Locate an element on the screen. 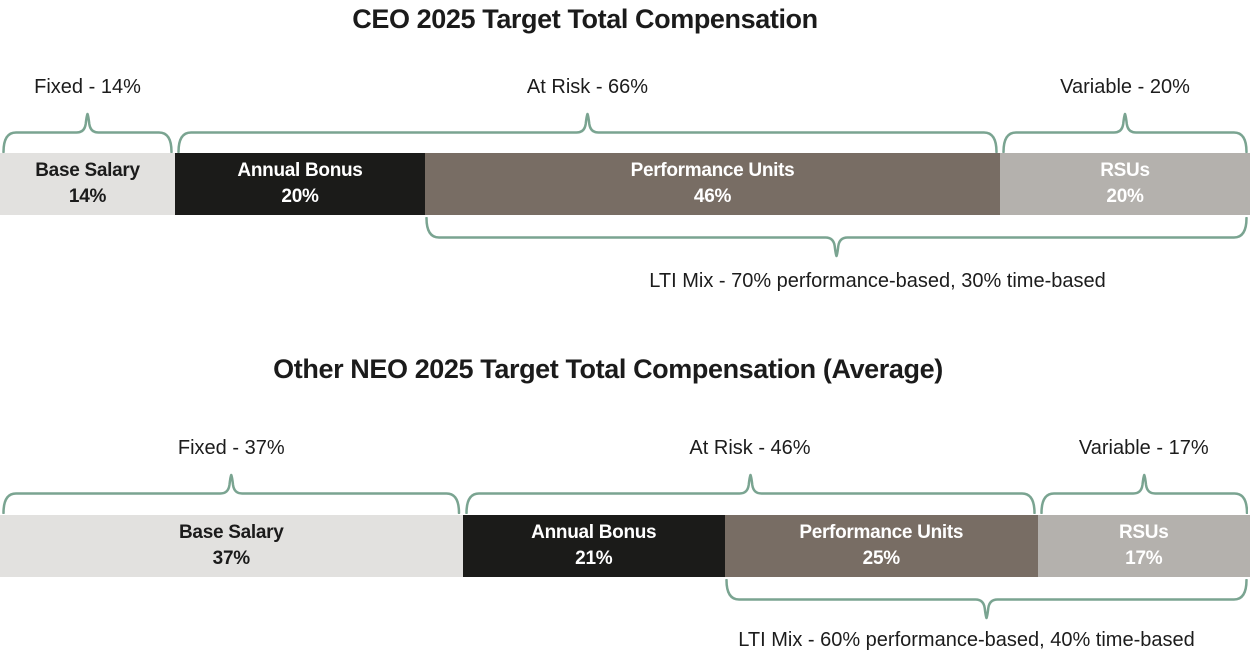 This screenshot has width=1250, height=654. segment-value: 25% is located at coordinates (881, 558).